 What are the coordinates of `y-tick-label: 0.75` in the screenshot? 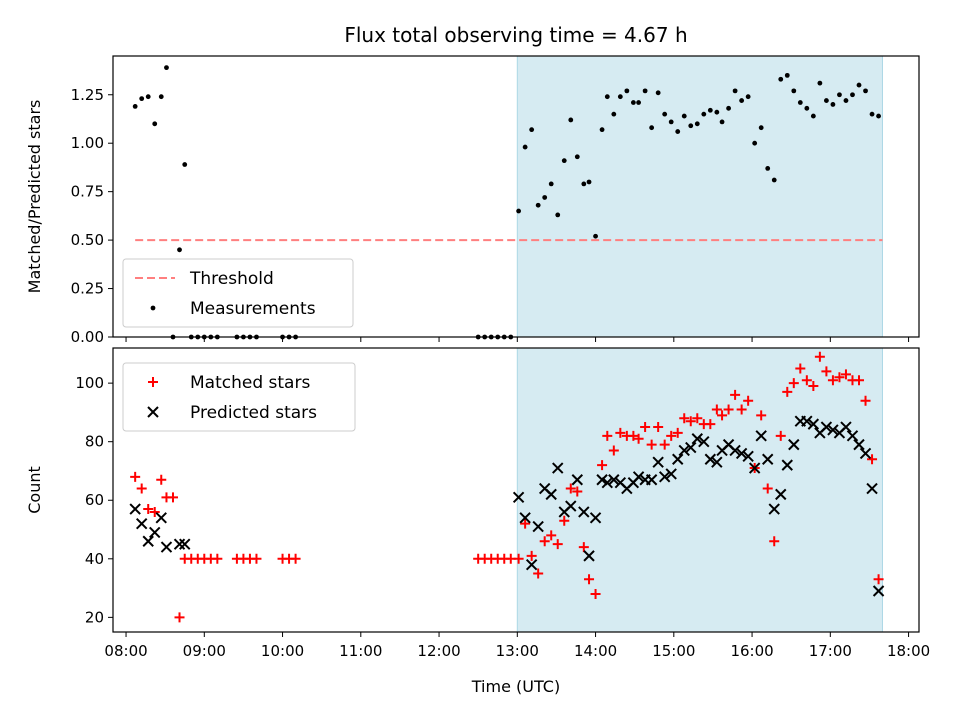 It's located at (87, 192).